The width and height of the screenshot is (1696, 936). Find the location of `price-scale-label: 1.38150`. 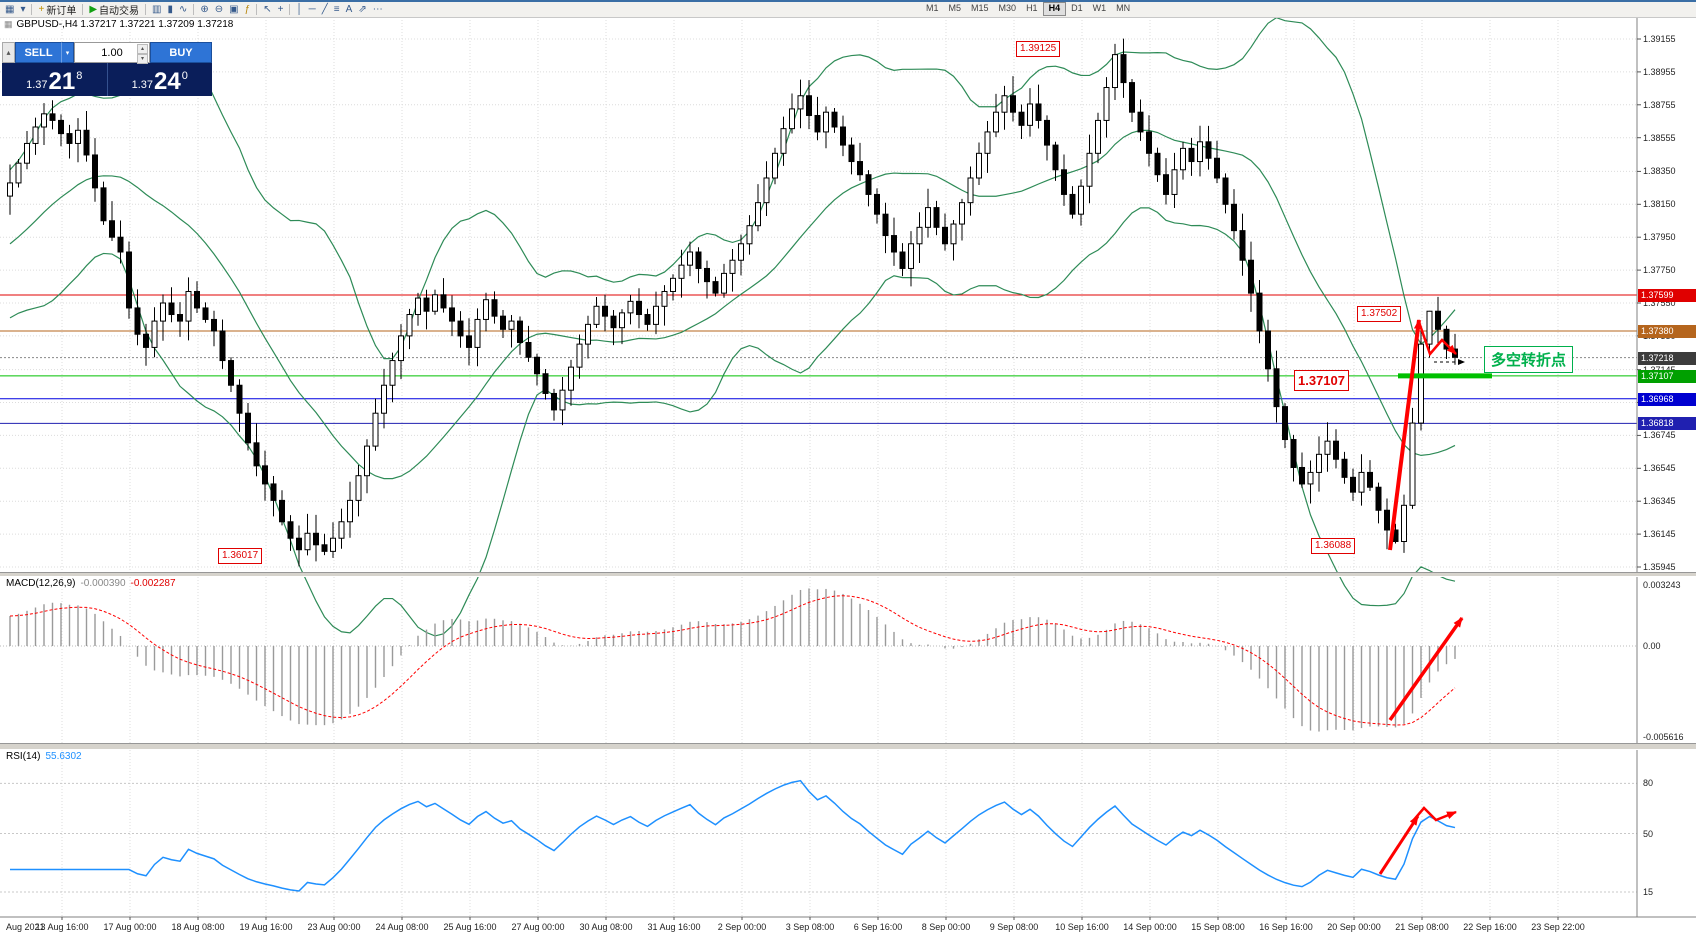

price-scale-label: 1.38150 is located at coordinates (1659, 204).